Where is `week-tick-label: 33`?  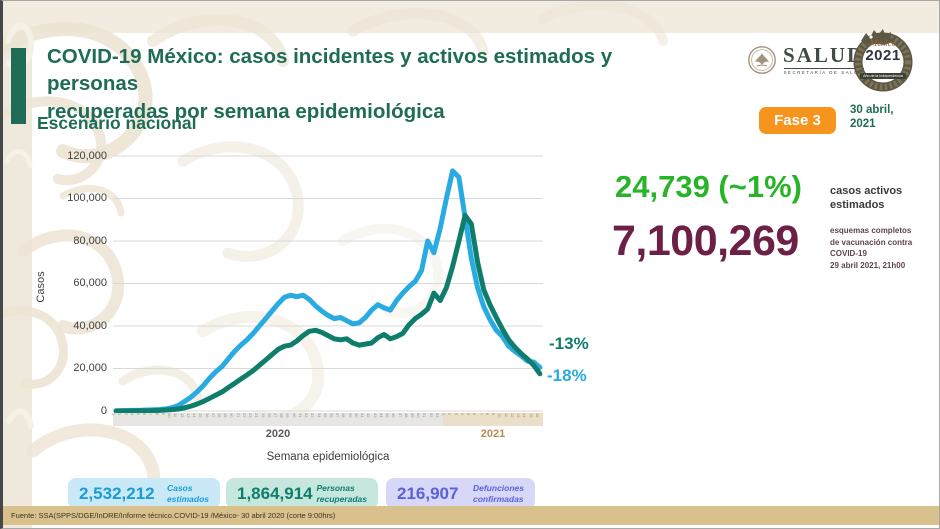
week-tick-label: 33 is located at coordinates (313, 415).